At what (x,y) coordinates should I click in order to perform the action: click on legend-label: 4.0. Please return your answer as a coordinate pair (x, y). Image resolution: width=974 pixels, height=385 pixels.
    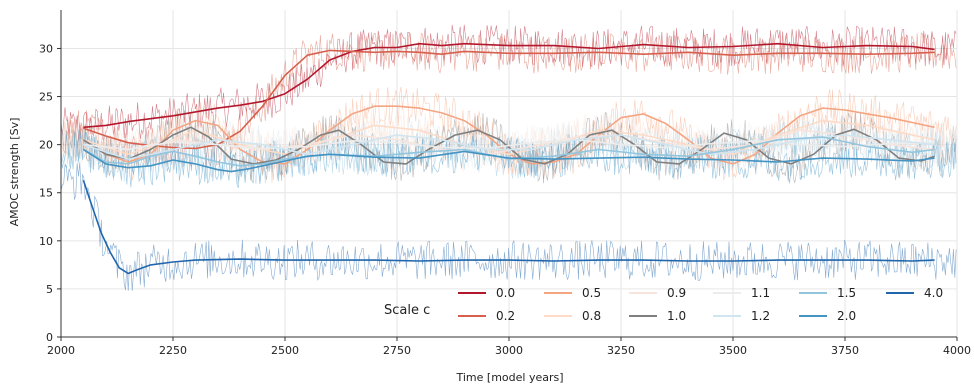
    Looking at the image, I should click on (933, 293).